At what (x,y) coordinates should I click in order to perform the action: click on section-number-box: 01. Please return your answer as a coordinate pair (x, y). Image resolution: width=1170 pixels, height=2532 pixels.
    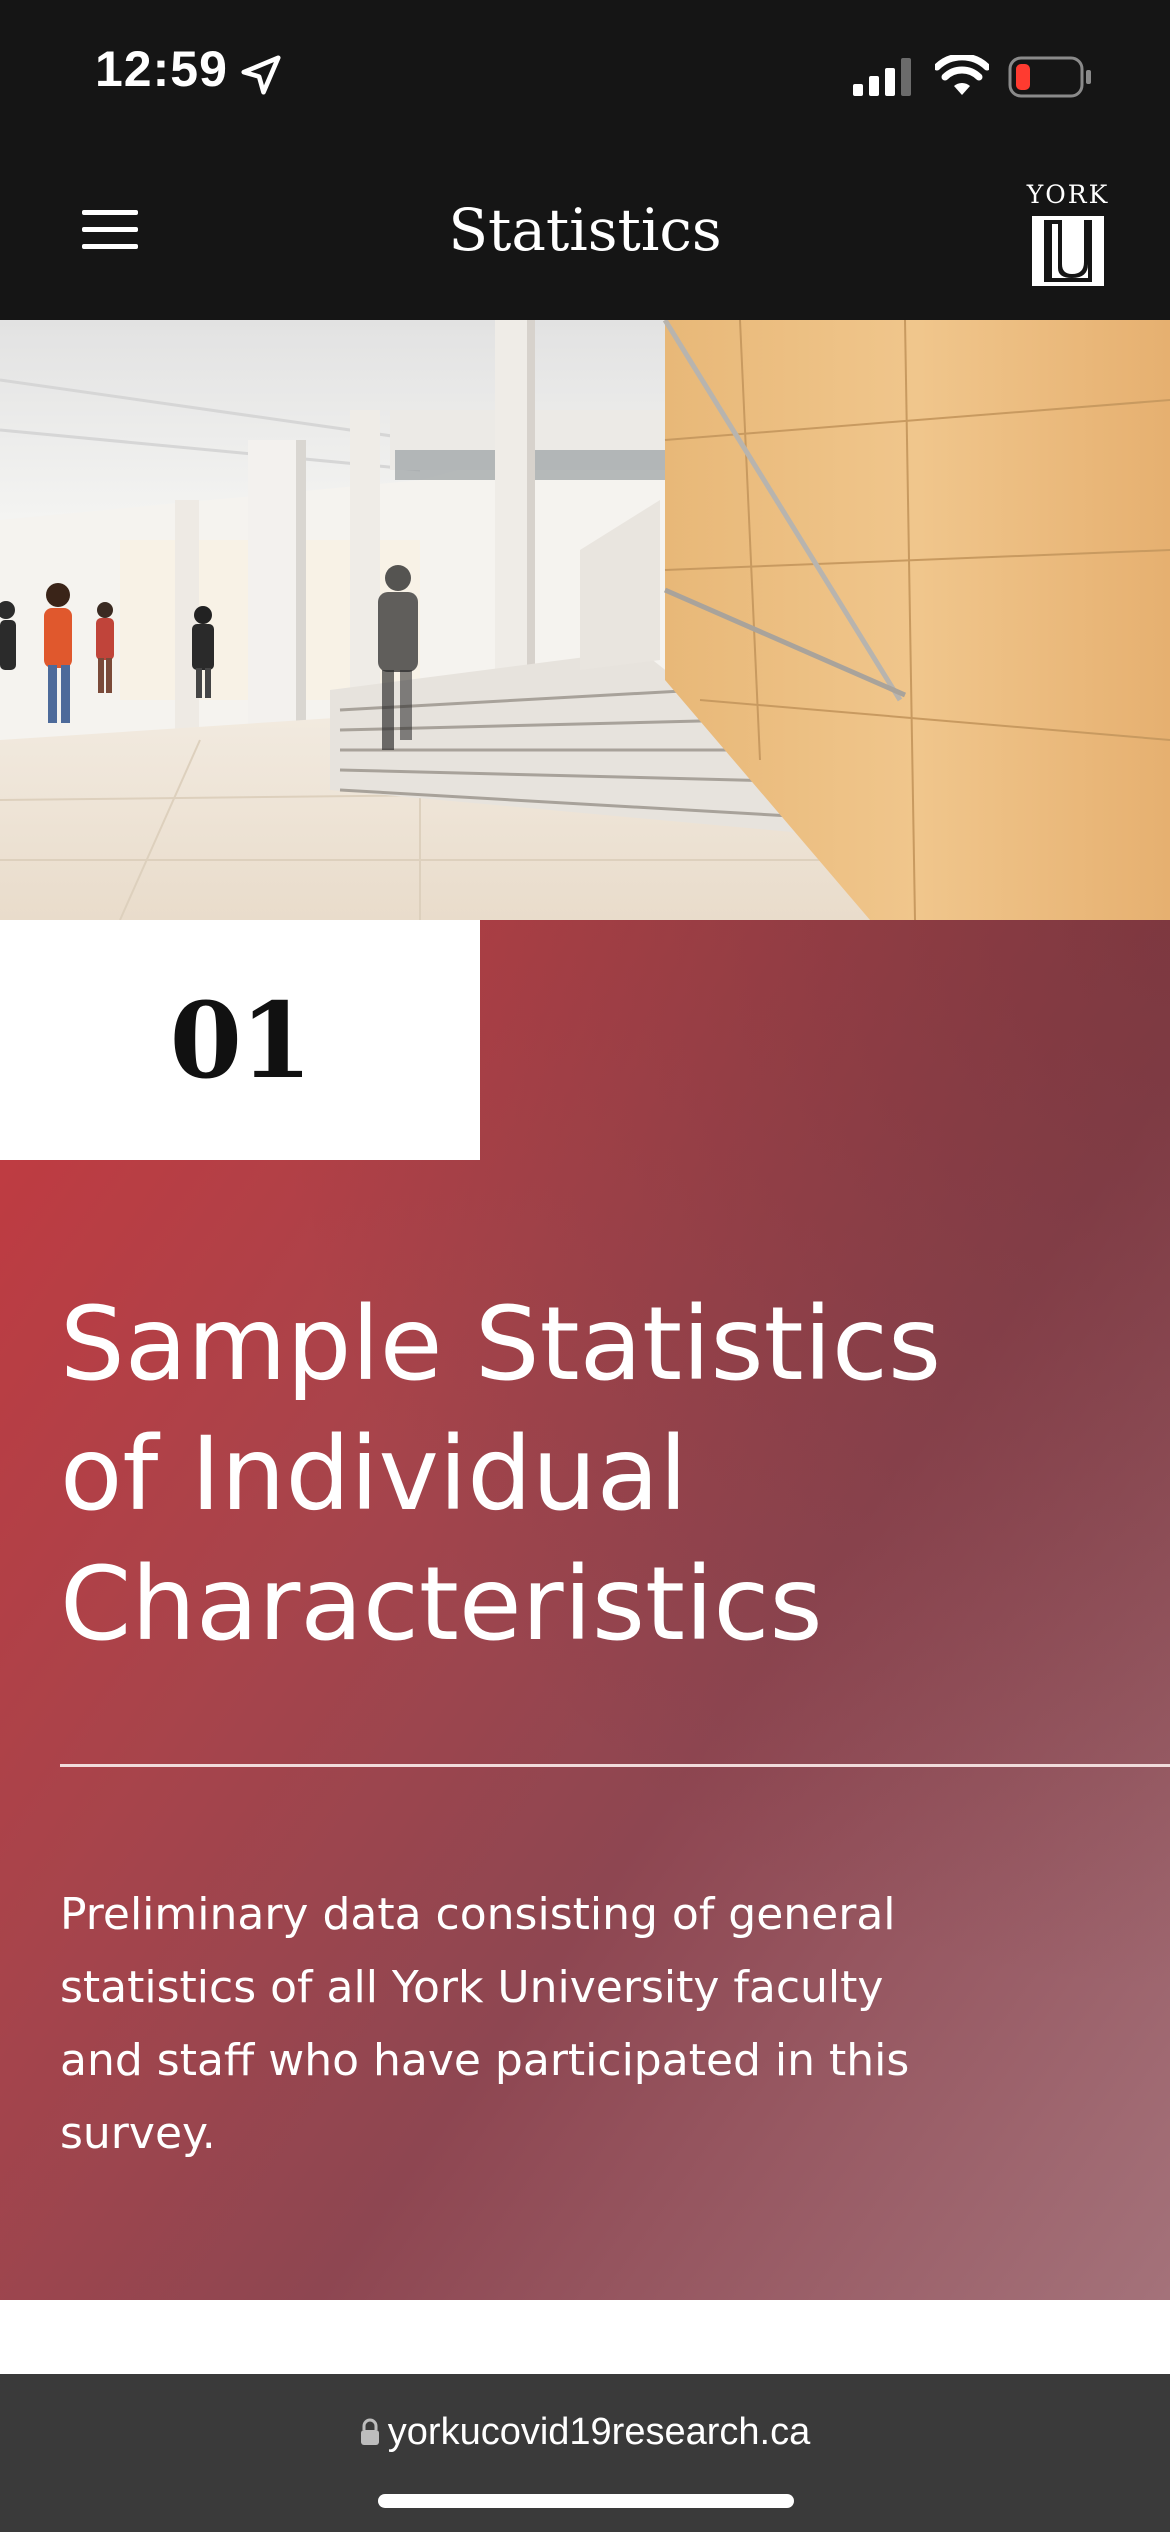
    Looking at the image, I should click on (240, 1040).